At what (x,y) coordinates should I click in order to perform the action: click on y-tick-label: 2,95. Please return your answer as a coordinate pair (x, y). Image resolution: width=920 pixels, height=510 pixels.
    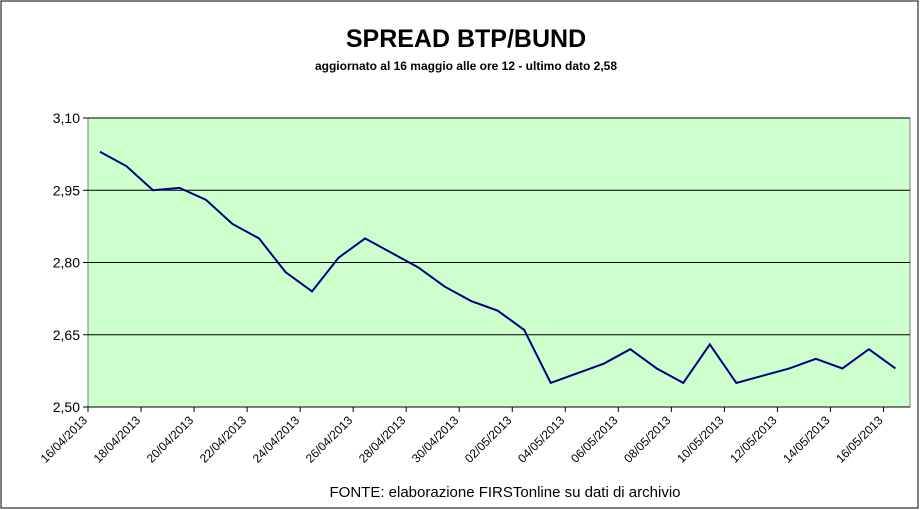
    Looking at the image, I should click on (66, 190).